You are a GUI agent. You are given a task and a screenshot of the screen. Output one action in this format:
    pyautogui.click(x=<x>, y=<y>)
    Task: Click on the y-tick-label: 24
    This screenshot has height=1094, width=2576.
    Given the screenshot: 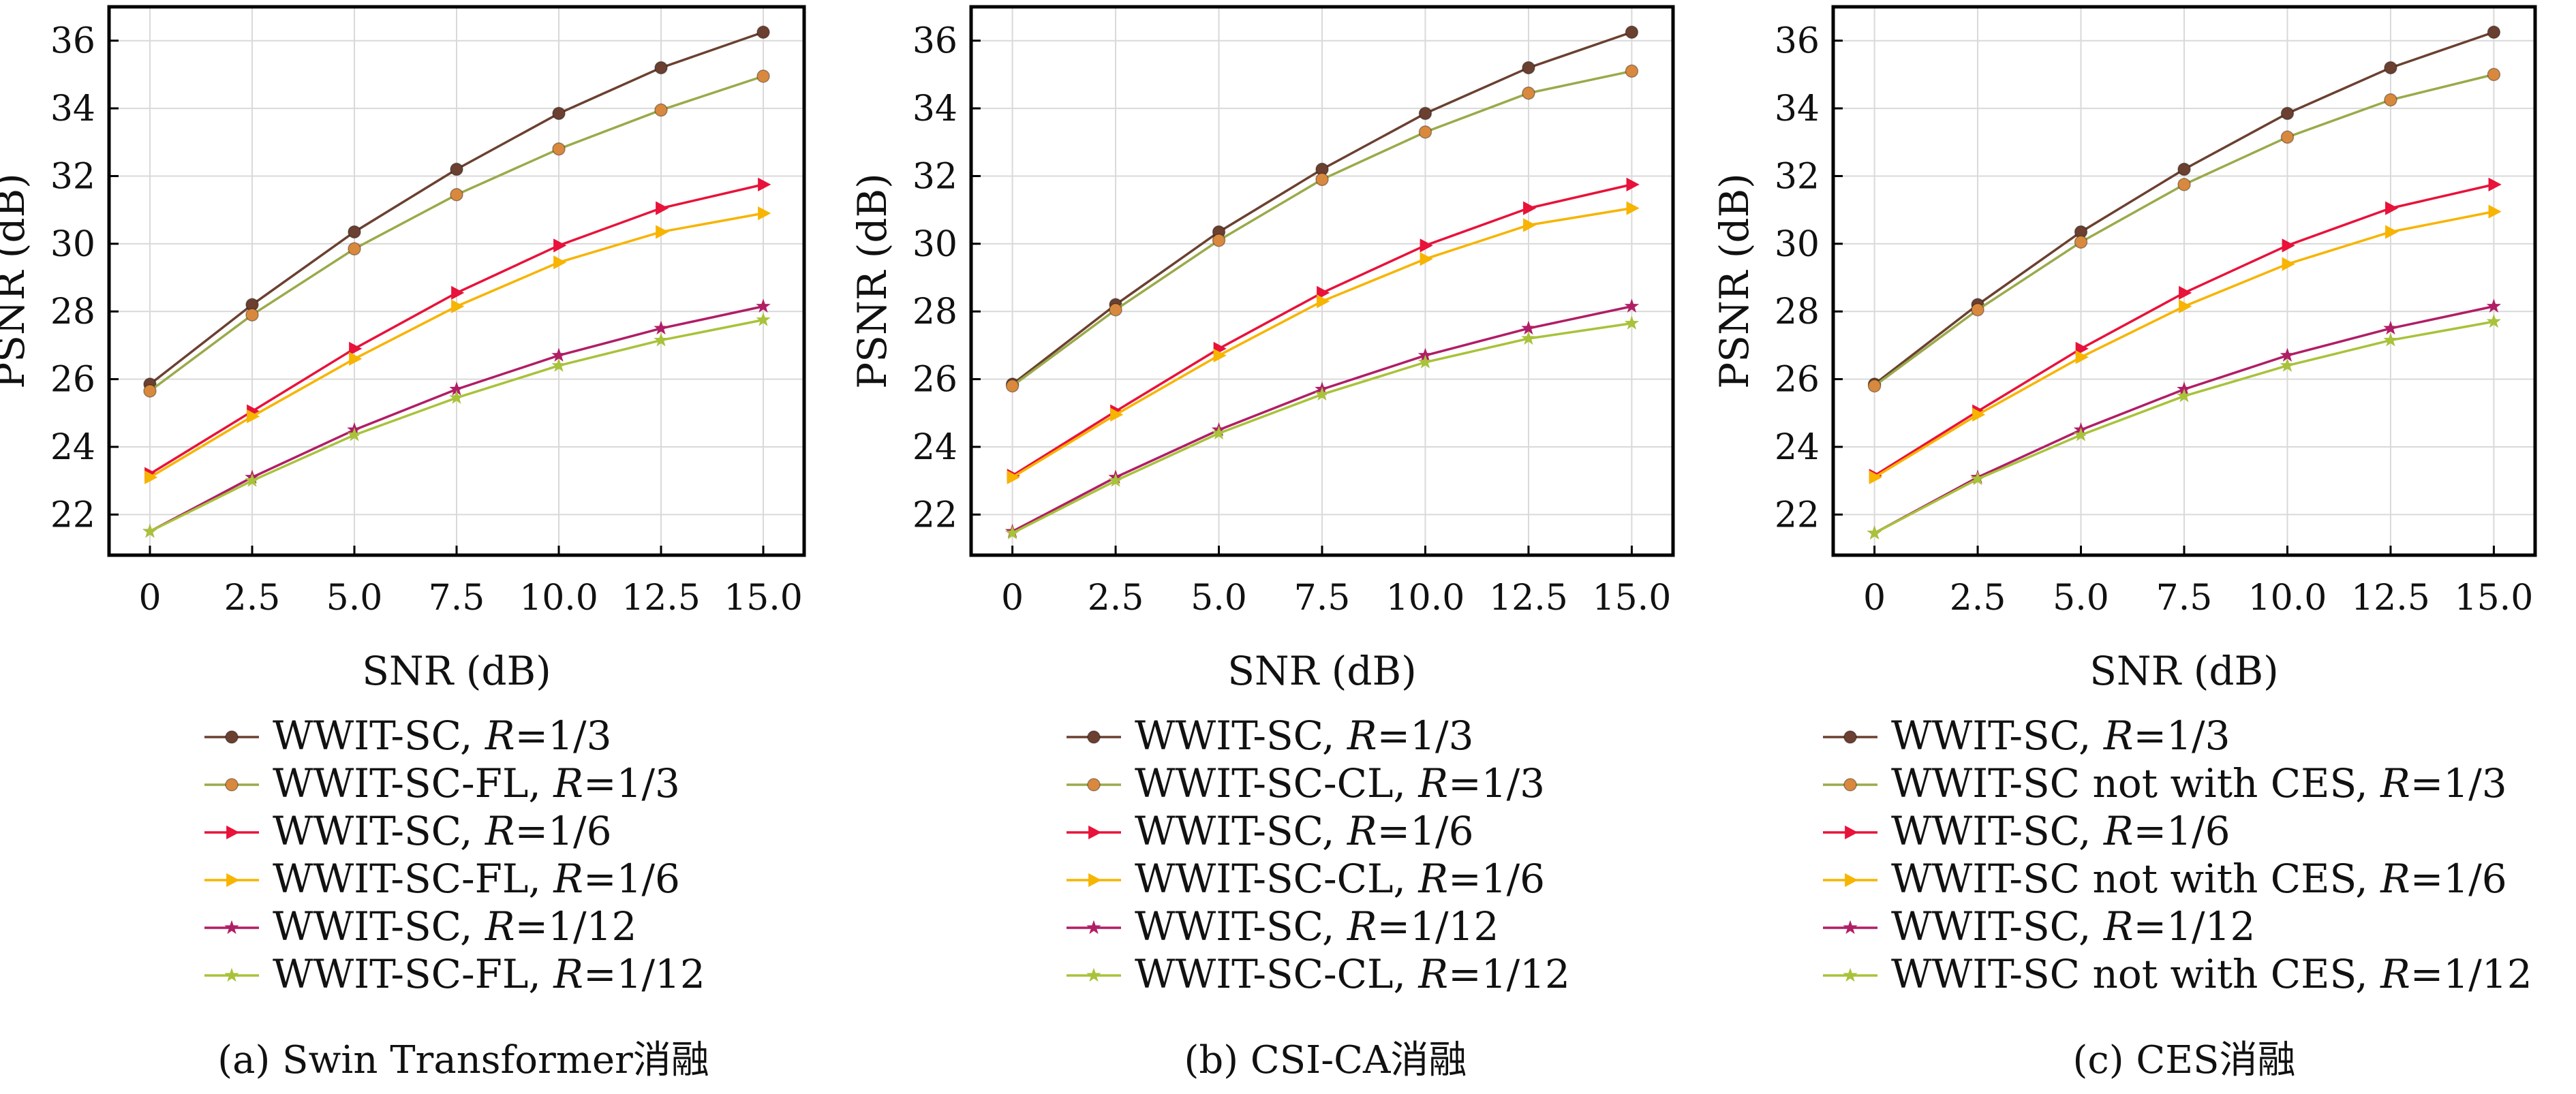 What is the action you would take?
    pyautogui.click(x=1797, y=447)
    